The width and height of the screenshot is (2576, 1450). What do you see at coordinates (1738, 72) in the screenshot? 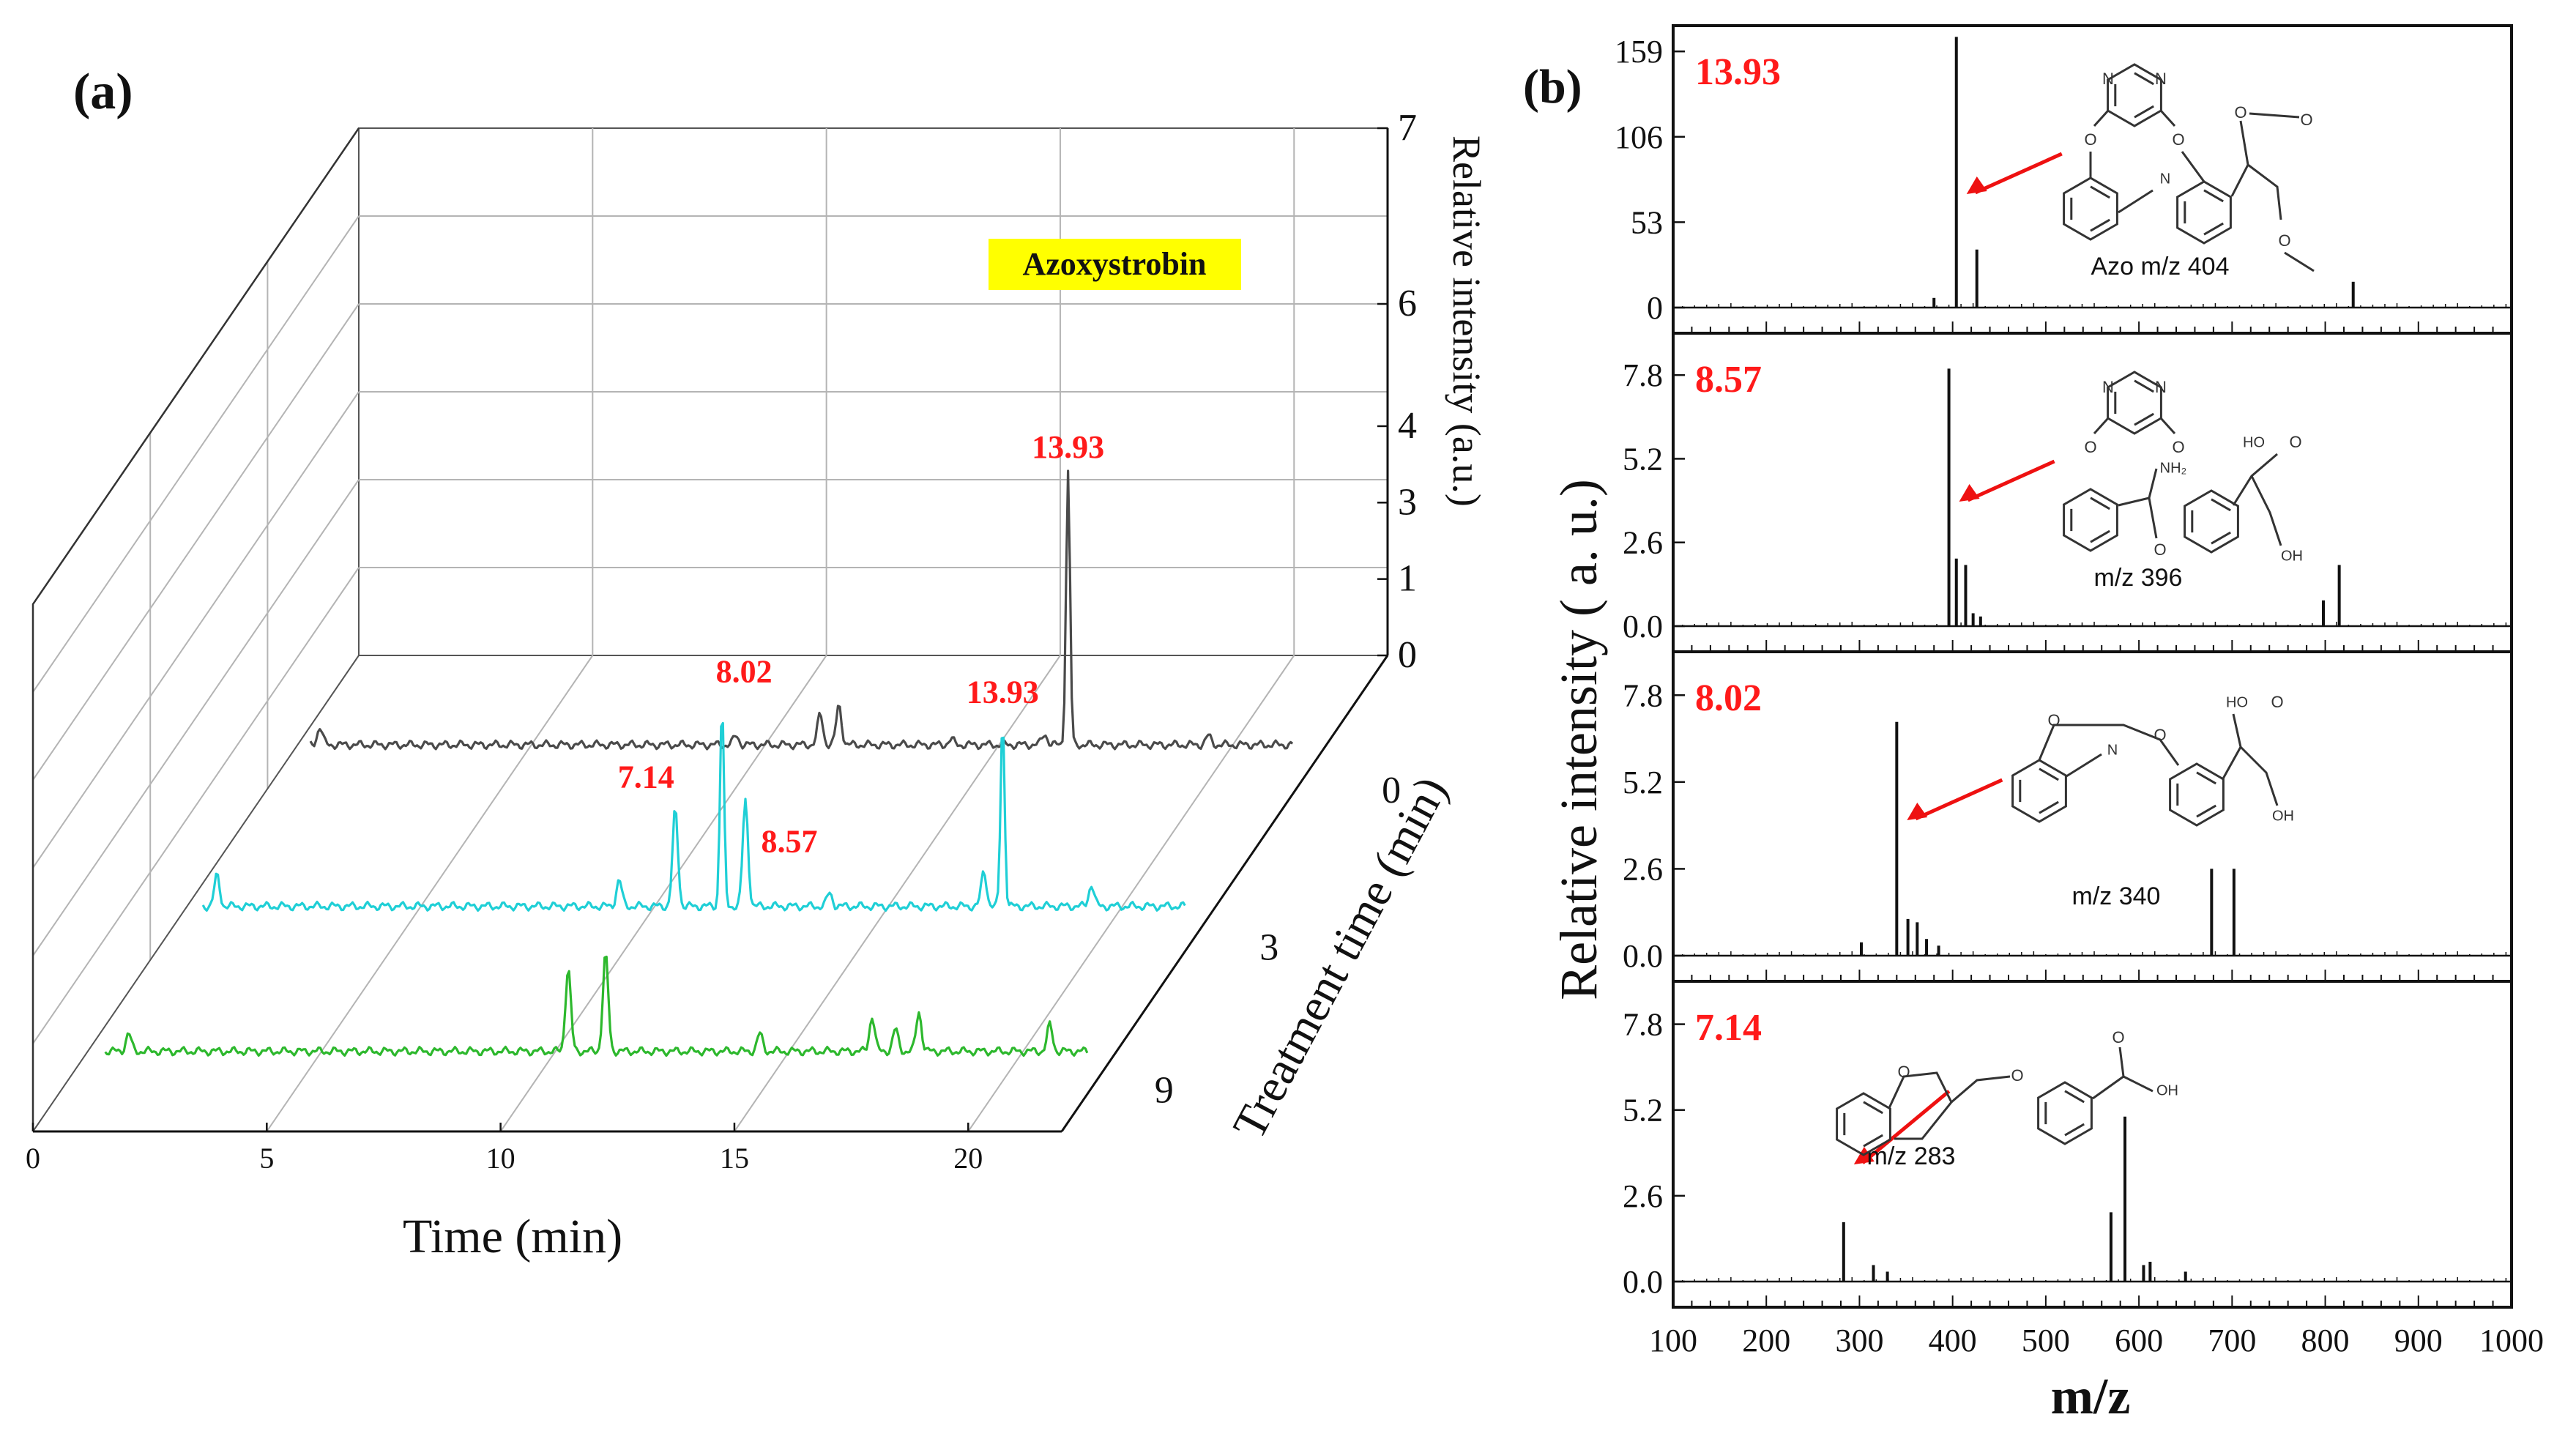
I see `retention-label: 13.93` at bounding box center [1738, 72].